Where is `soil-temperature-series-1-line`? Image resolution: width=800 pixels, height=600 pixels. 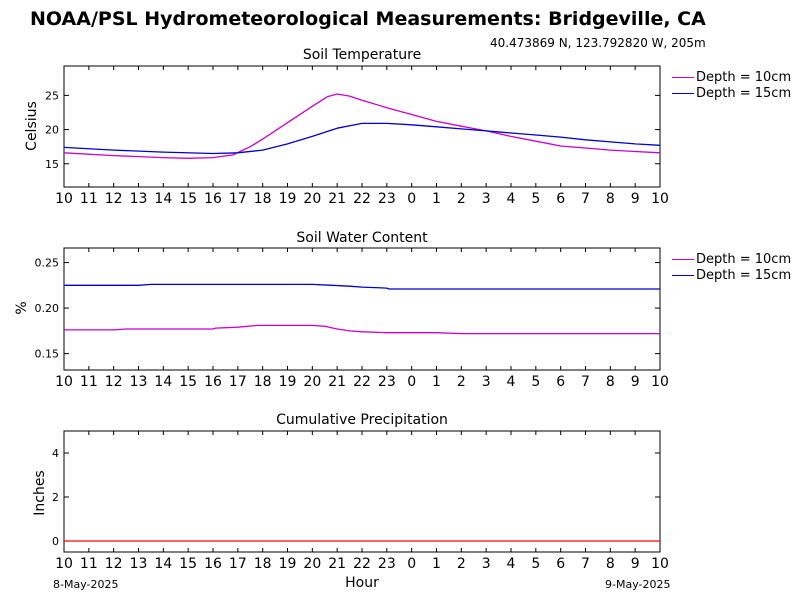 soil-temperature-series-1-line is located at coordinates (362, 126).